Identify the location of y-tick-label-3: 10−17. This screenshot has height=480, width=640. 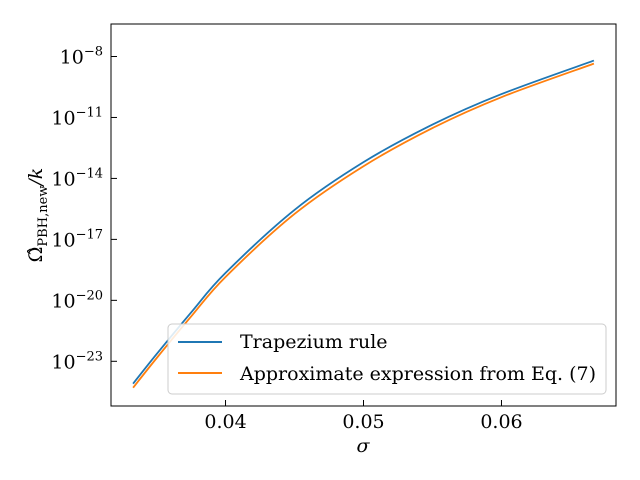
(77, 239).